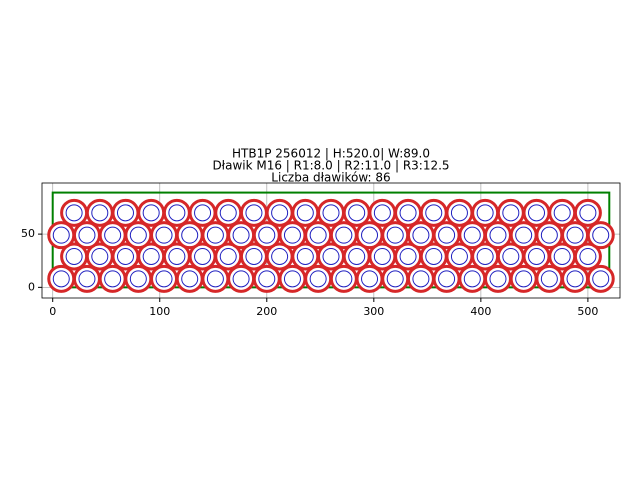  What do you see at coordinates (330, 178) in the screenshot?
I see `chart-title: Liczba dławików: 86` at bounding box center [330, 178].